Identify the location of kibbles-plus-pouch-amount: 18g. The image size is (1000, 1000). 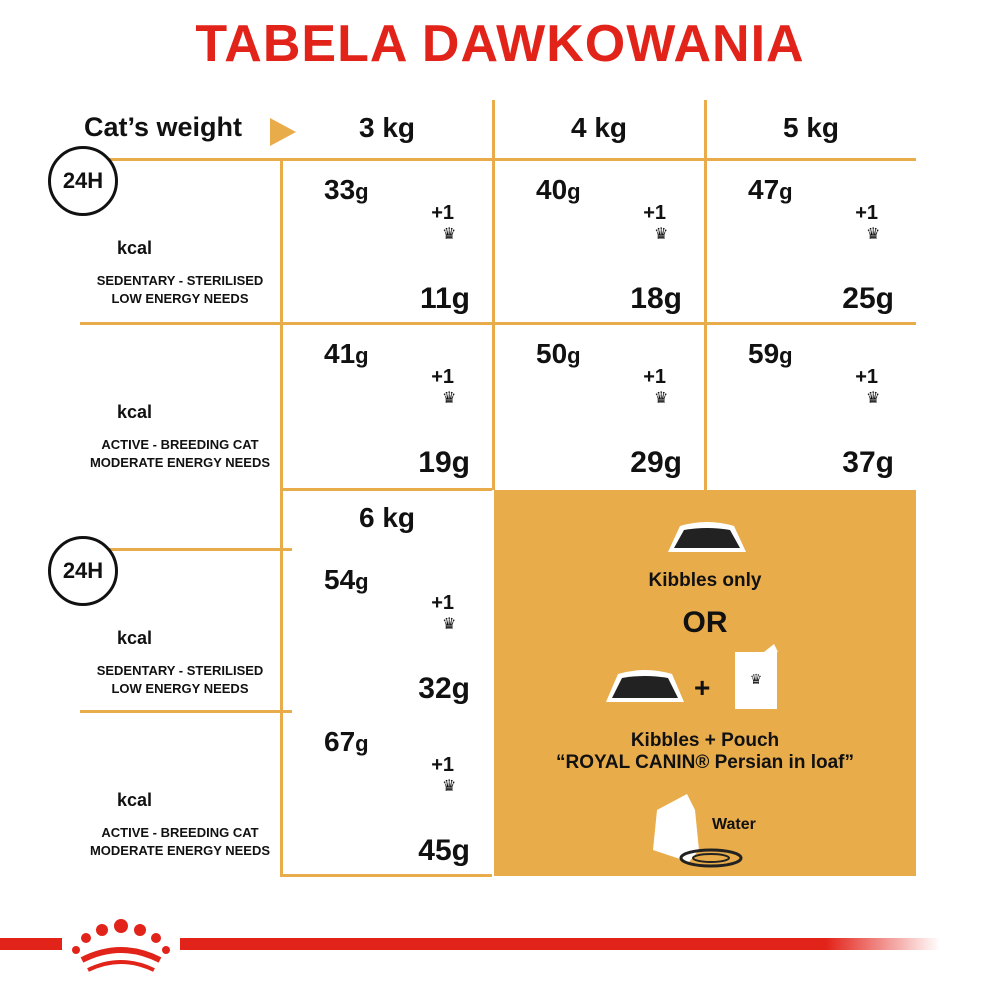
(656, 298).